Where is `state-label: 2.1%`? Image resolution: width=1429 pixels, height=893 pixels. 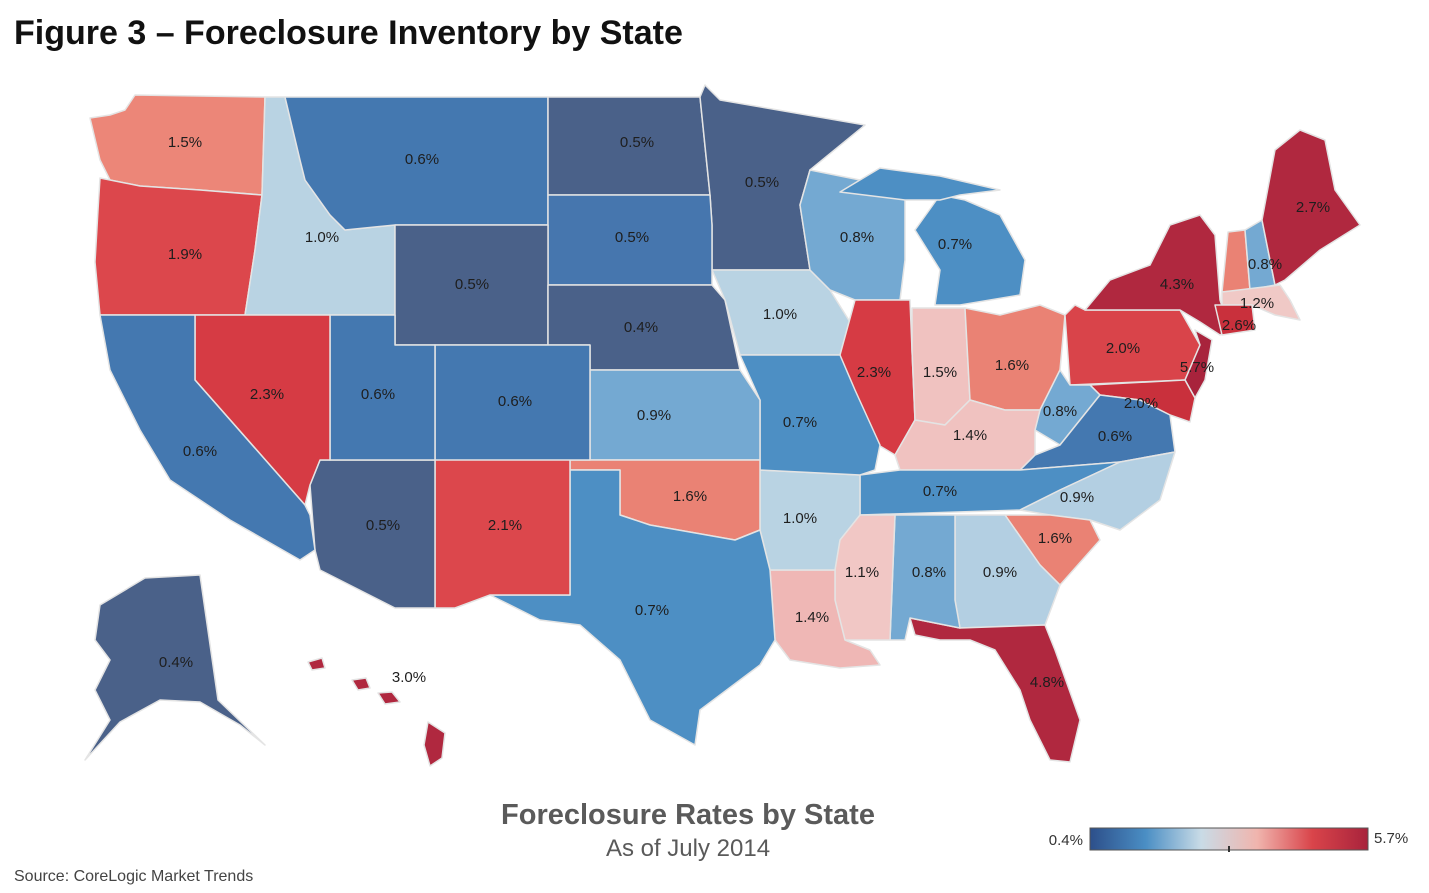 state-label: 2.1% is located at coordinates (505, 525).